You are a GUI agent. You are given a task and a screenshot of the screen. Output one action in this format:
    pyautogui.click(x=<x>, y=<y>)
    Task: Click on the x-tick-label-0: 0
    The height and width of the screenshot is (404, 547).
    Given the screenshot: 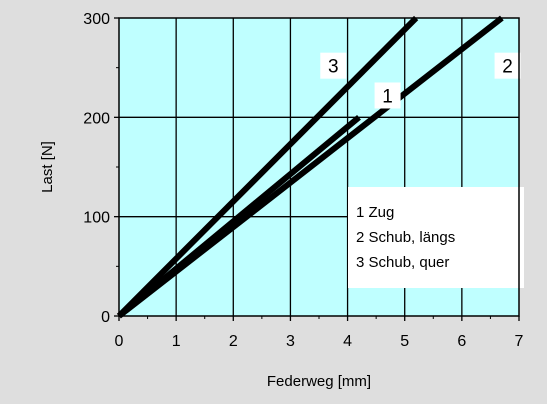 What is the action you would take?
    pyautogui.click(x=119, y=341)
    